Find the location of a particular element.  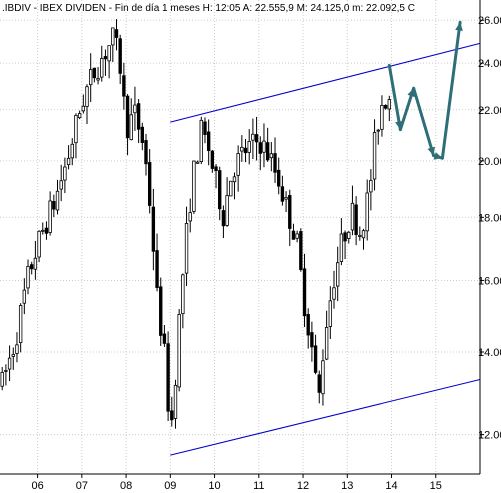

y-tick-label: 26.000,00 is located at coordinates (489, 21).